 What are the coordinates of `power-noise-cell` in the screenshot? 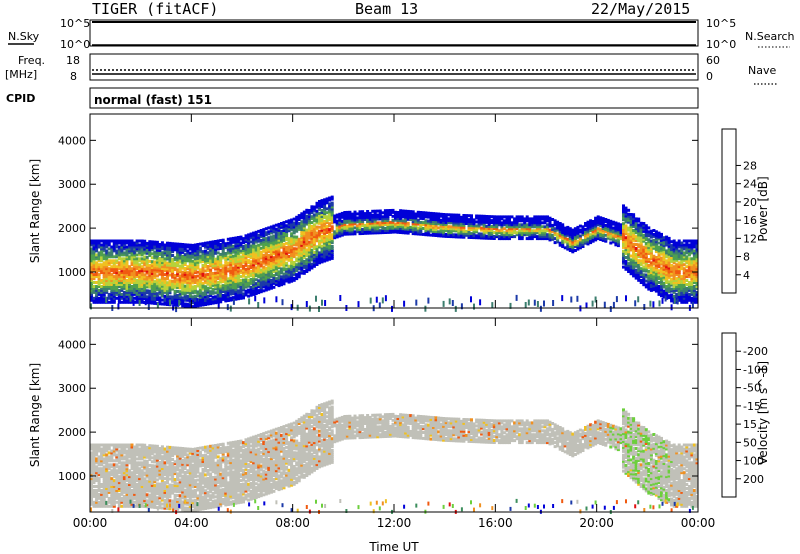 It's located at (325, 303).